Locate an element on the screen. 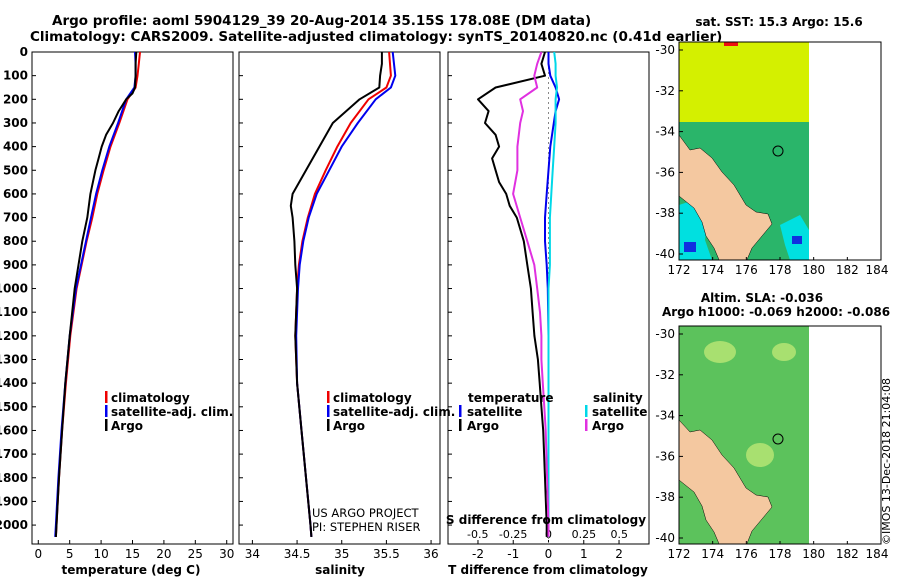  map-lat-label: -40 is located at coordinates (665, 538).